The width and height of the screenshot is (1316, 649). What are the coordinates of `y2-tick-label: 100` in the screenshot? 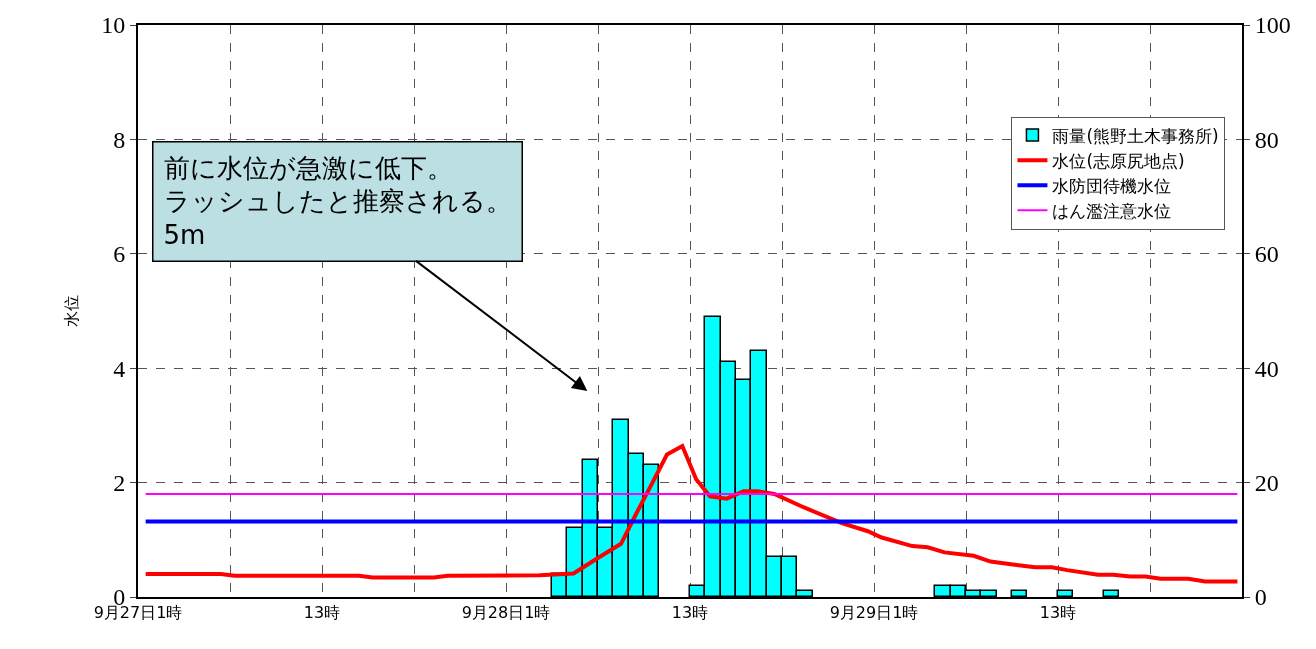 It's located at (1272, 25).